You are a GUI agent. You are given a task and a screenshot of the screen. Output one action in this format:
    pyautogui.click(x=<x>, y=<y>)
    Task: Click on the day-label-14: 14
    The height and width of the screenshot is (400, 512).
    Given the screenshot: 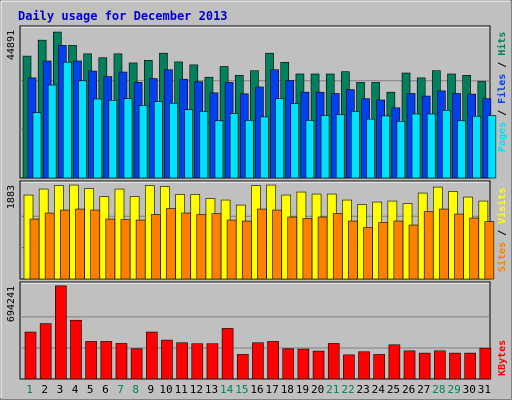 What is the action you would take?
    pyautogui.click(x=227, y=389)
    